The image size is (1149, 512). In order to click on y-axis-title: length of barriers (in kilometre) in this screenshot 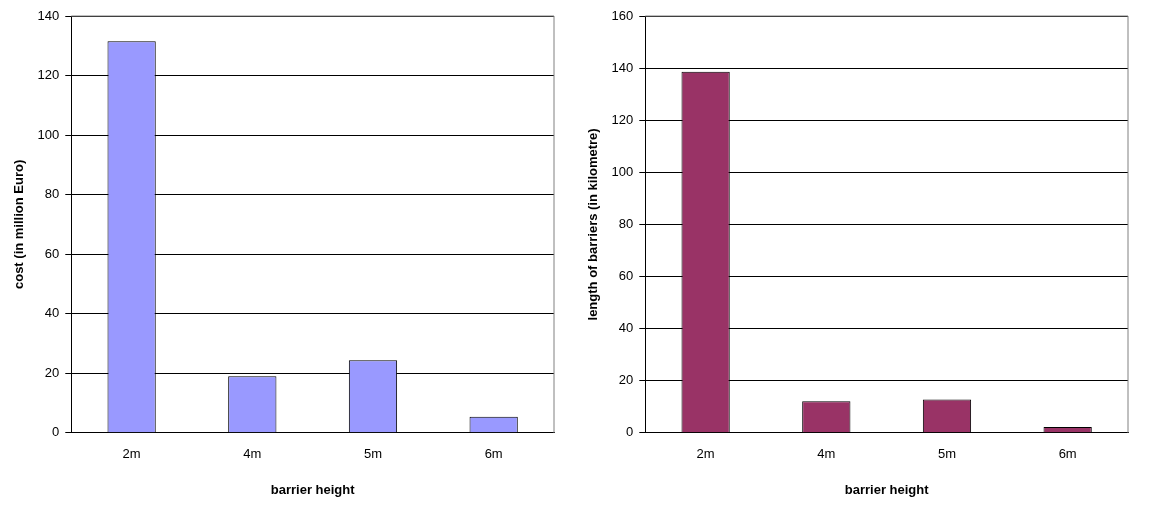, I will do `click(593, 224)`.